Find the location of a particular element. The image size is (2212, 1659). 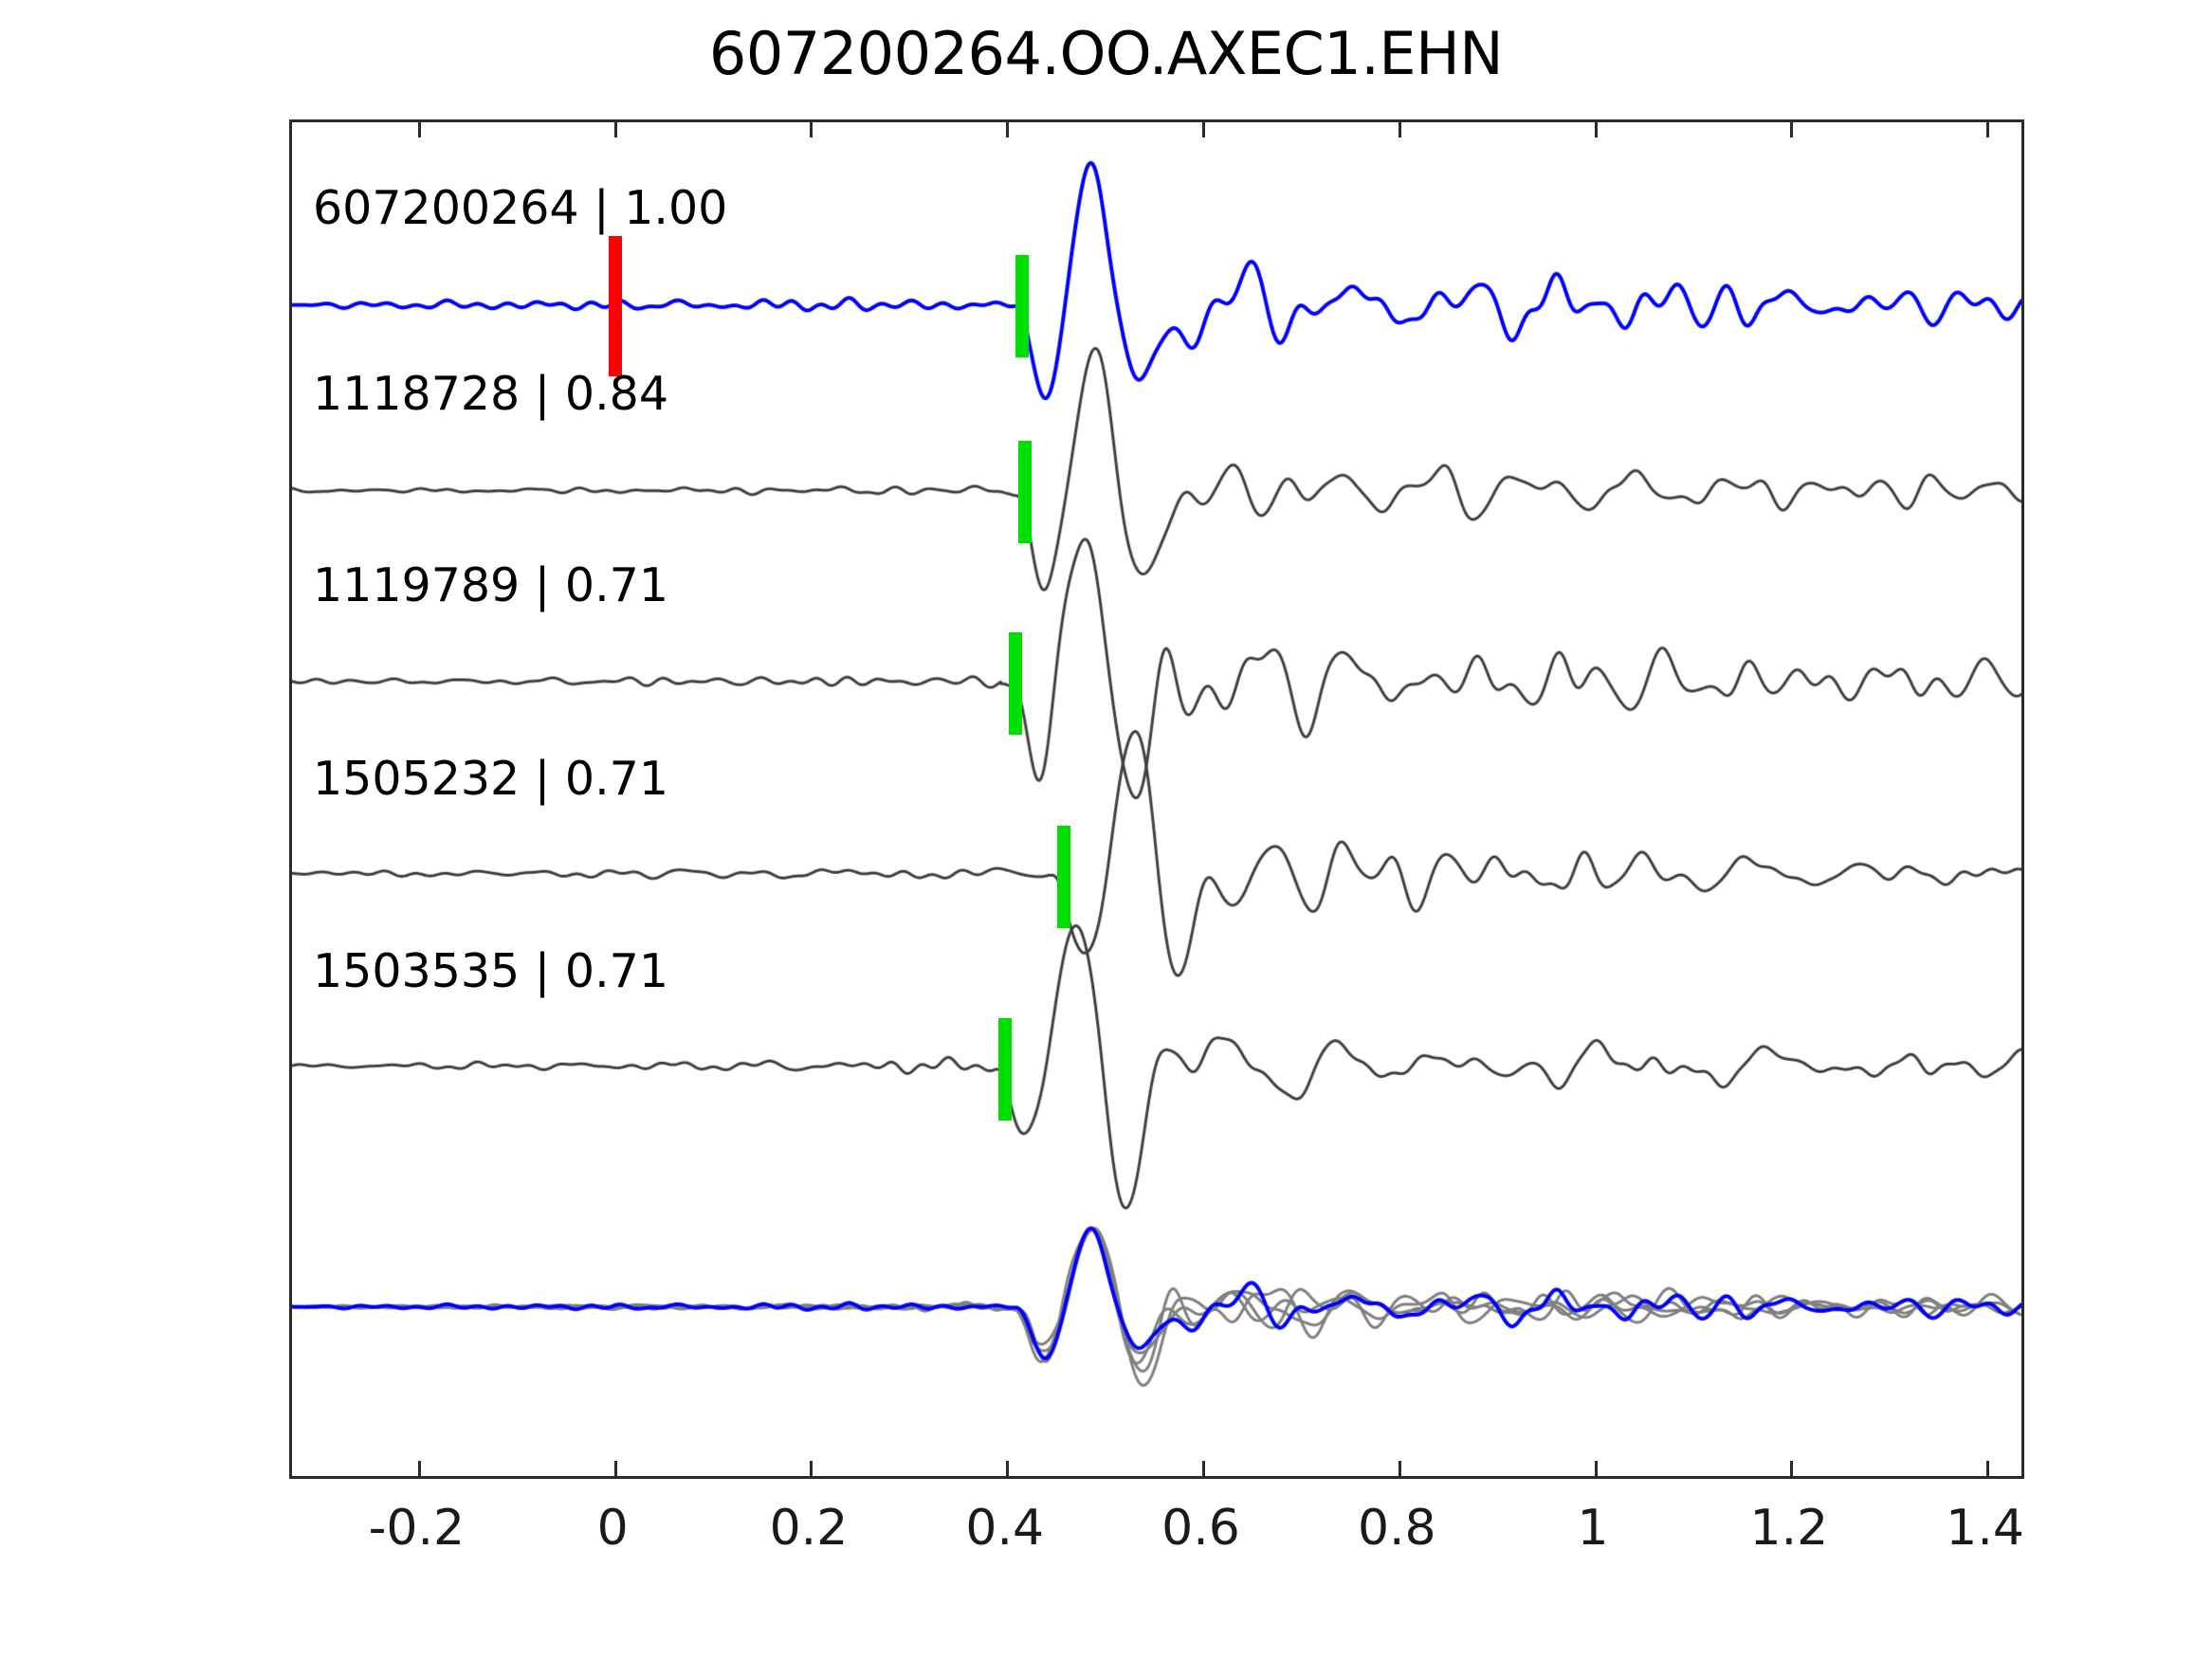

x-axis-tick-label: -0.2 is located at coordinates (417, 1528).